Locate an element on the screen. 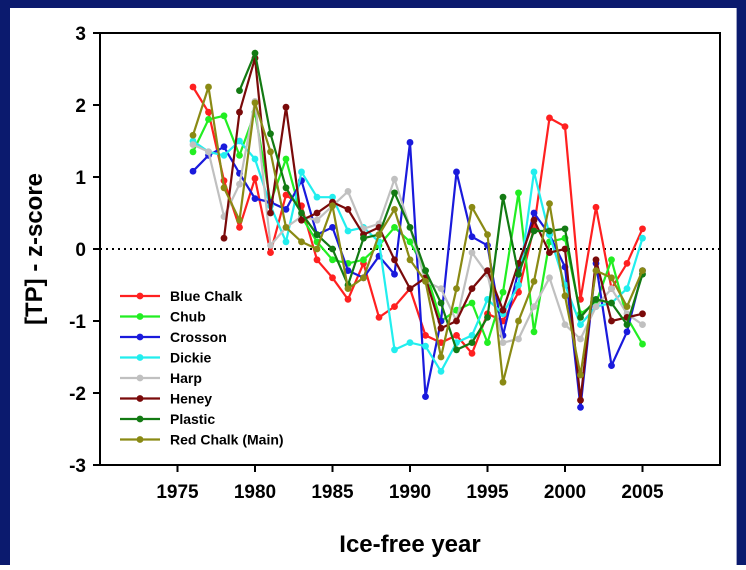  y-tick-label: -2 is located at coordinates (77, 394).